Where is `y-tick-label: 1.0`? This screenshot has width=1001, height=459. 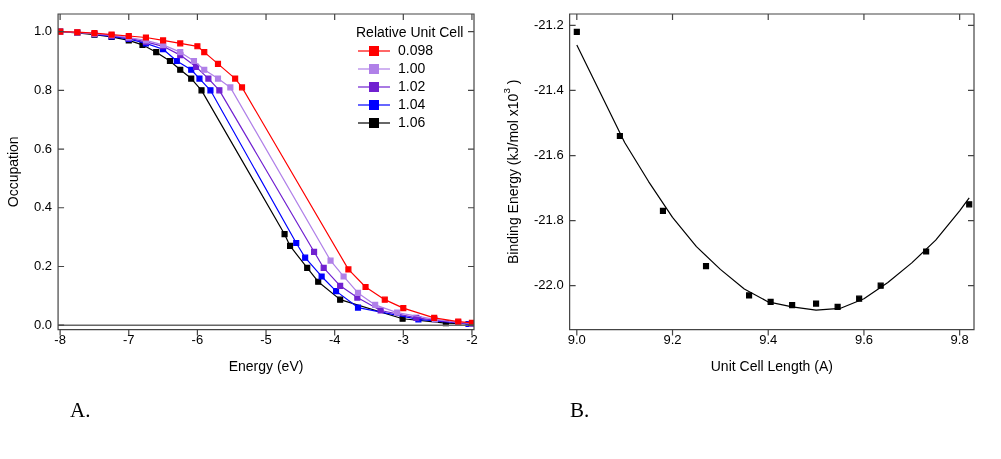
y-tick-label: 1.0 is located at coordinates (43, 31).